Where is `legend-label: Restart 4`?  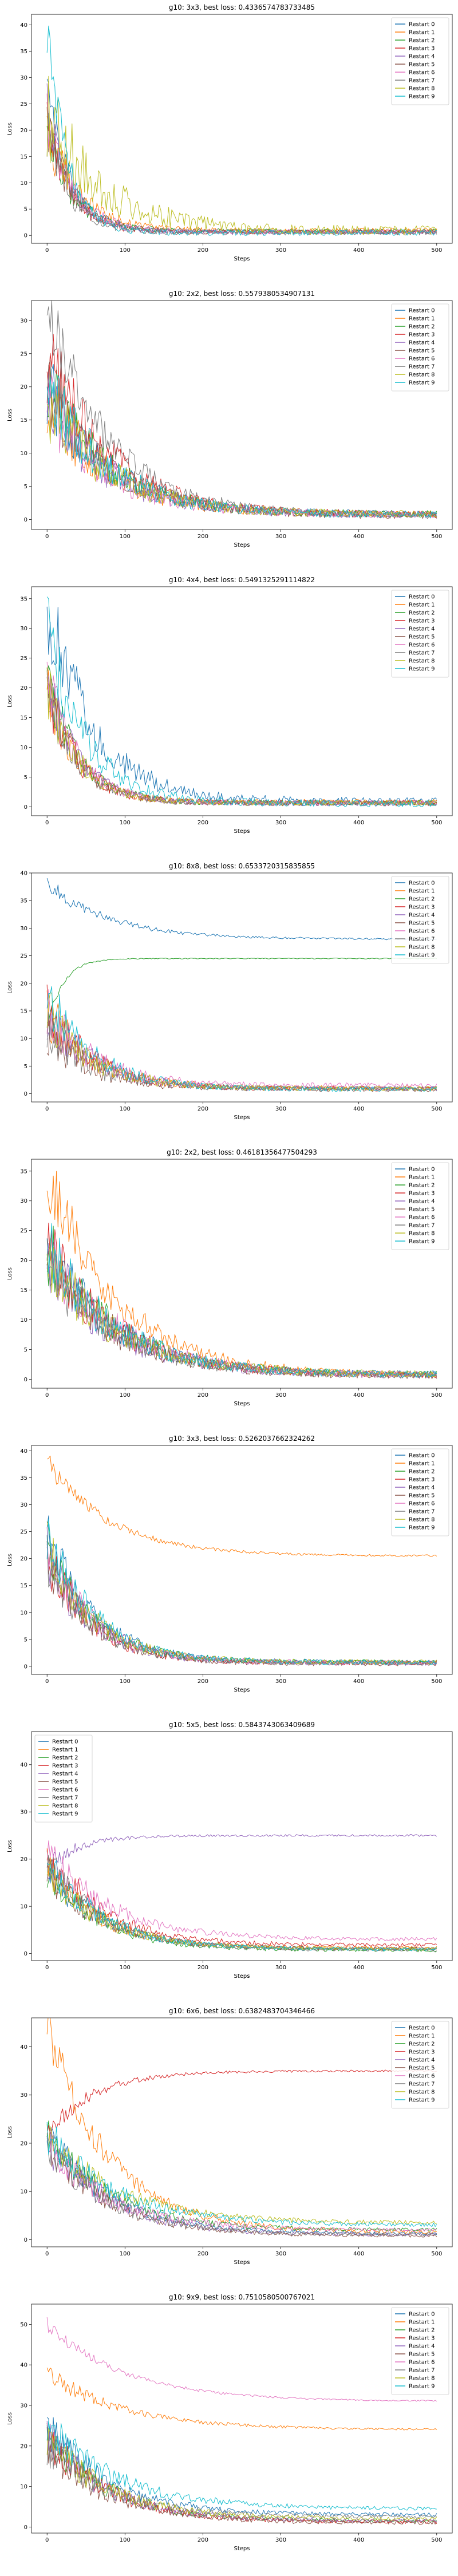 legend-label: Restart 4 is located at coordinates (422, 1488).